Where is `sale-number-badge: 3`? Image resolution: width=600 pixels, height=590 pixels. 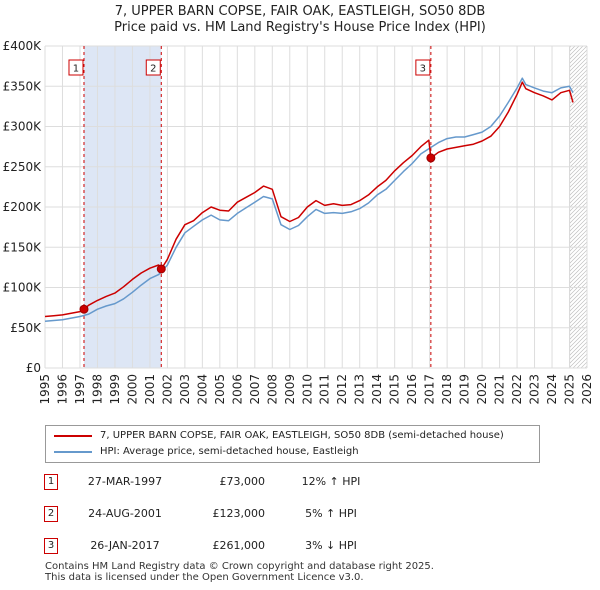 sale-number-badge: 3 is located at coordinates (51, 546).